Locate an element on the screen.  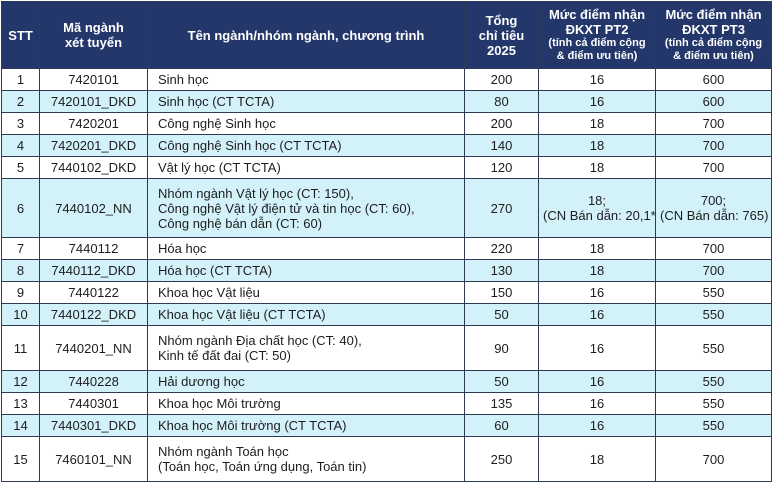
cell-code: 7440228 is located at coordinates (93, 381).